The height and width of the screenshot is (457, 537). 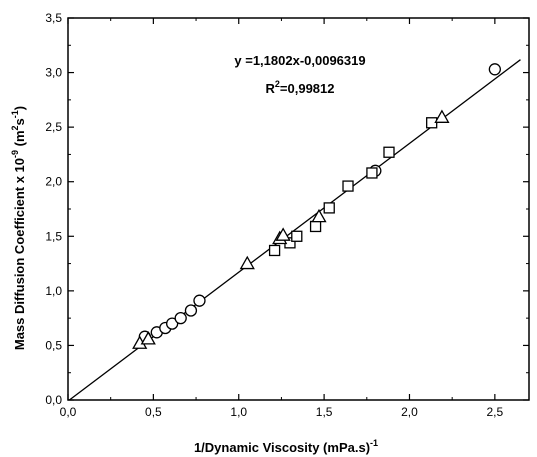 What do you see at coordinates (19, 108) in the screenshot?
I see `y-axis-title-close: )` at bounding box center [19, 108].